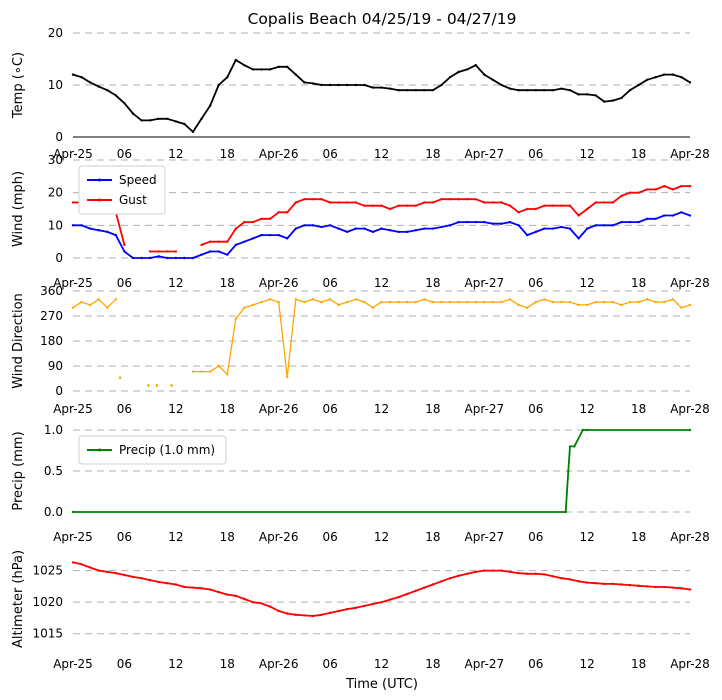  I want to click on y-tick-label: 1025, so click(47, 571).